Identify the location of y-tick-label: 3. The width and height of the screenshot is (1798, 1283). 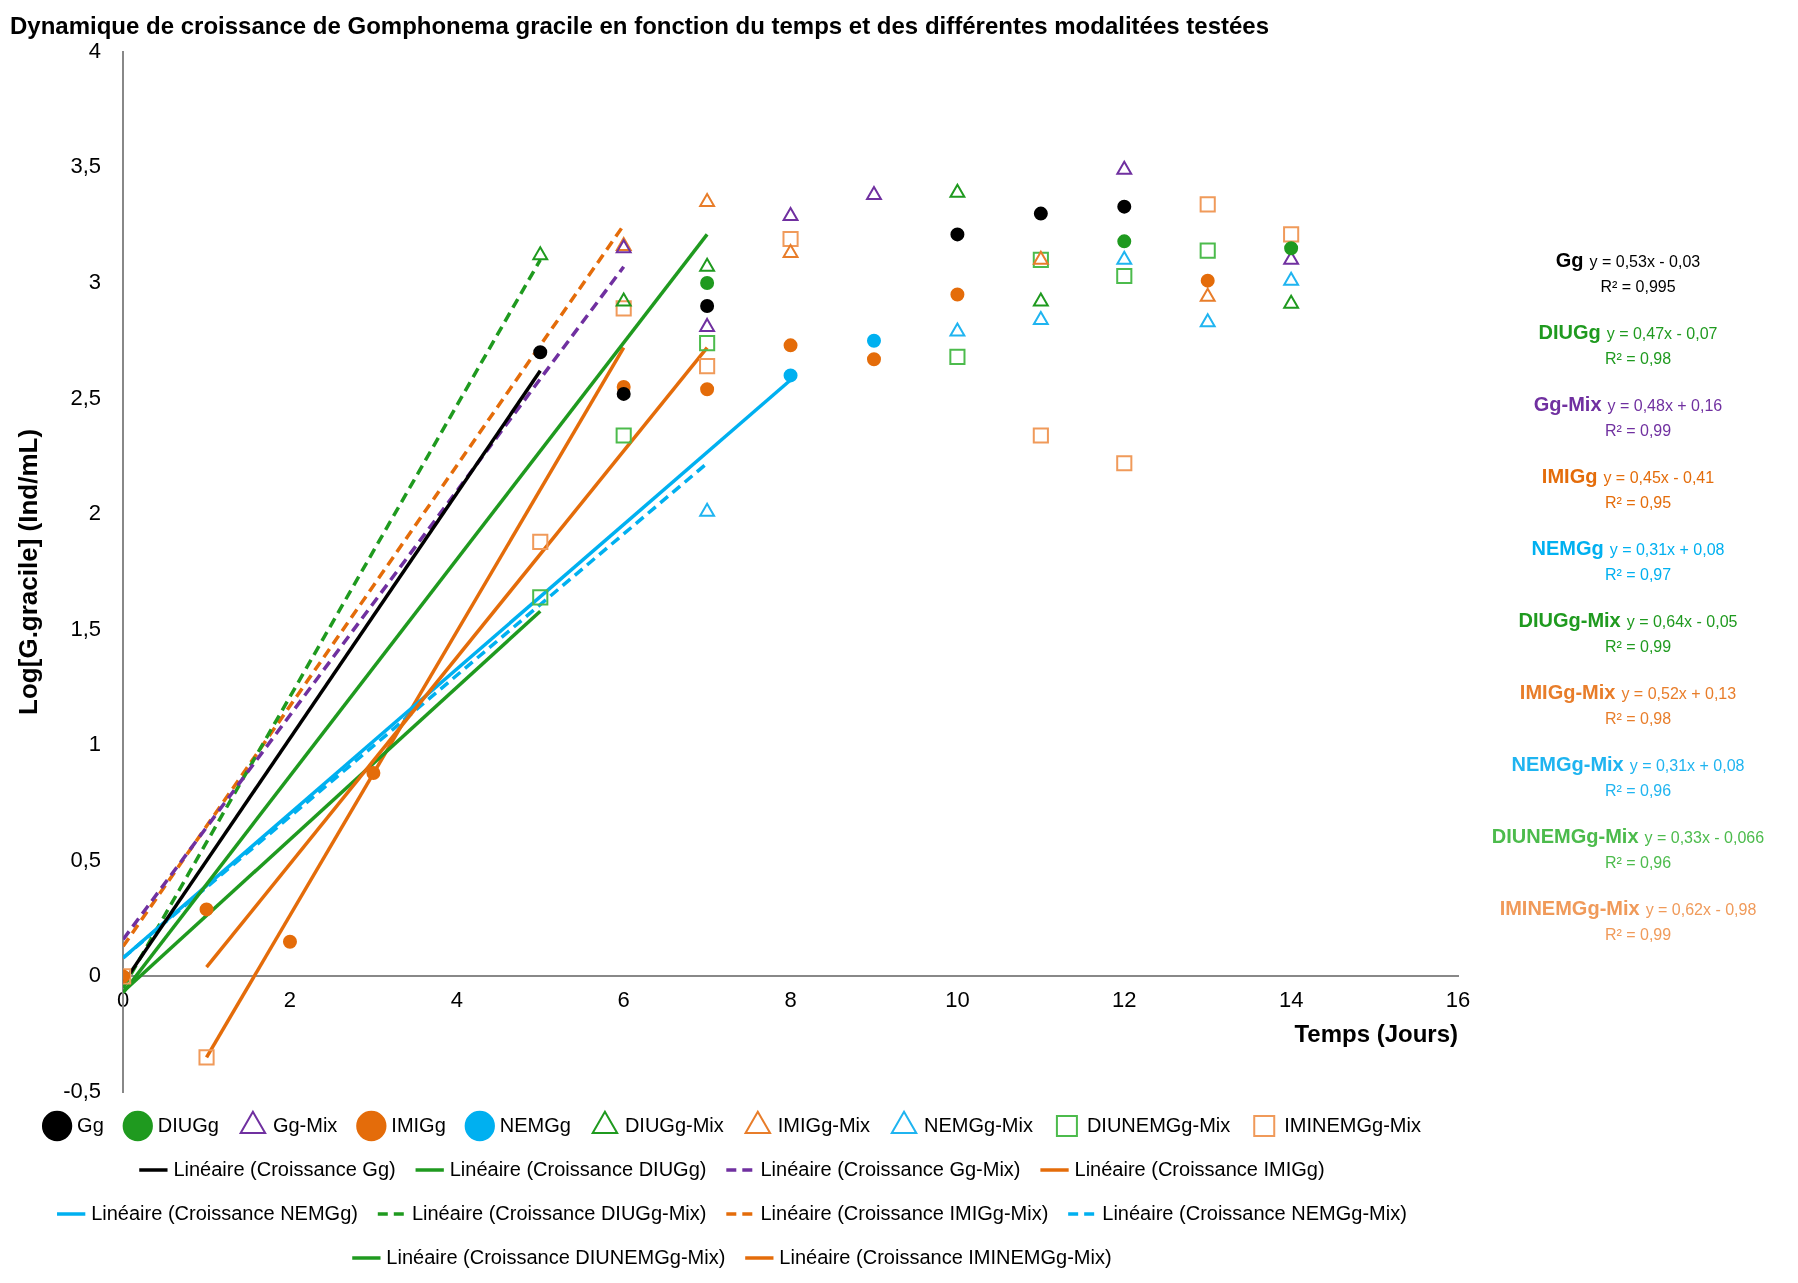
(95, 282).